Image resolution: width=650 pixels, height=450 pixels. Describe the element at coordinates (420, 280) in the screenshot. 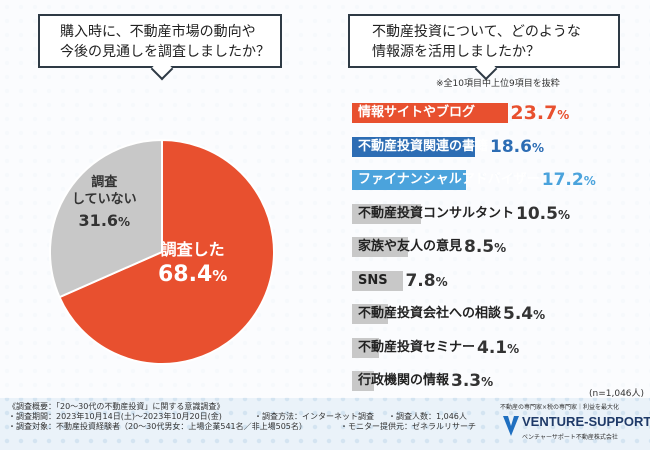

I see `bar-value-number: 7.8` at that location.